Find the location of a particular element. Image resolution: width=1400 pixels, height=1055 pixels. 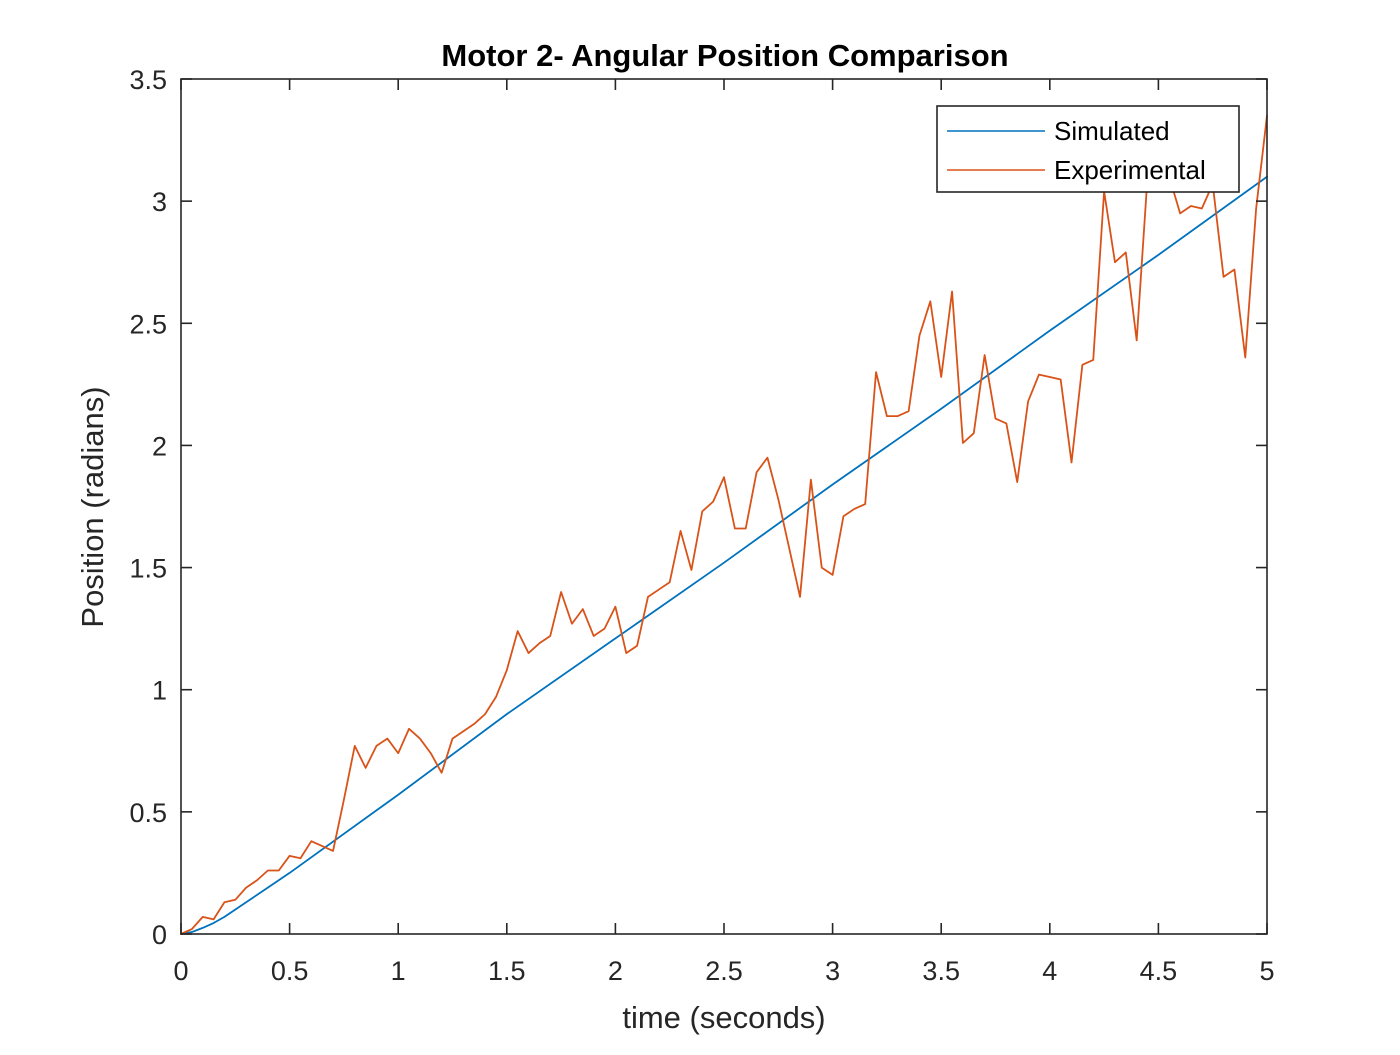

y-tick-label: 0.5 is located at coordinates (148, 813).